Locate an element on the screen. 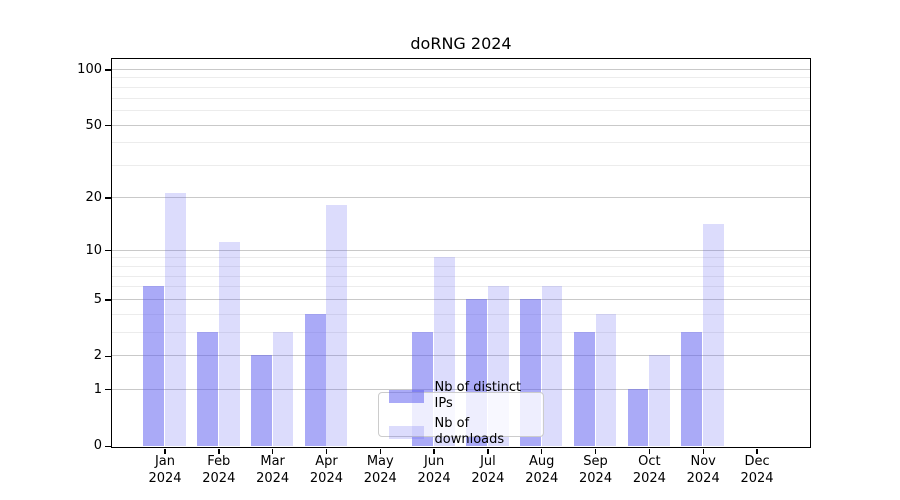 The width and height of the screenshot is (900, 500). x-axis-tick-apr is located at coordinates (326, 451).